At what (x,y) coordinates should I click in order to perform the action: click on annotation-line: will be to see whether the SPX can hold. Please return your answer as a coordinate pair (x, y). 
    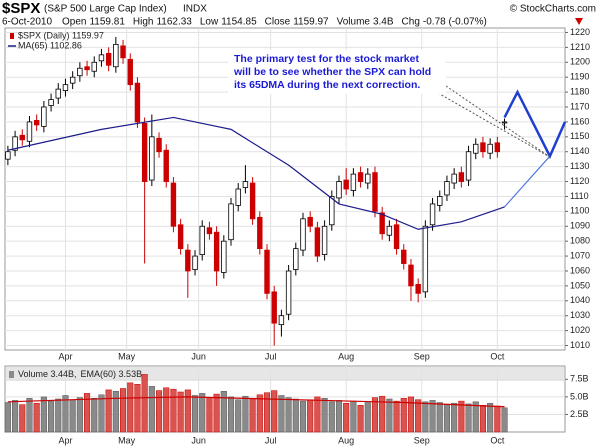
    Looking at the image, I should click on (332, 72).